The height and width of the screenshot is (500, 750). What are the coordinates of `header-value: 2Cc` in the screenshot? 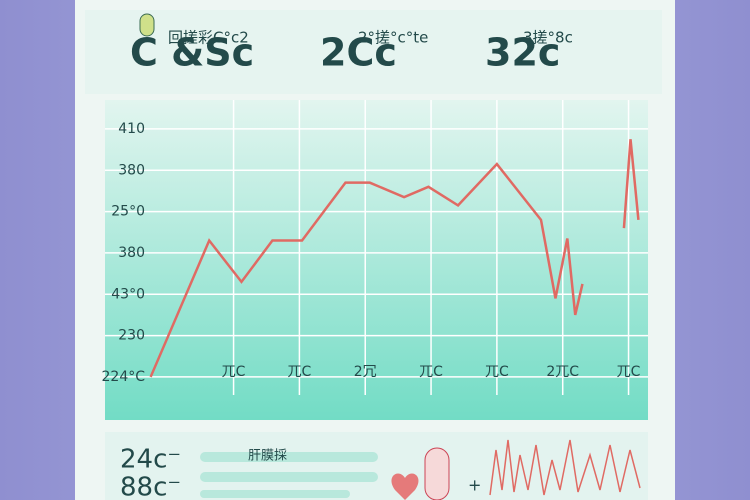 It's located at (358, 53).